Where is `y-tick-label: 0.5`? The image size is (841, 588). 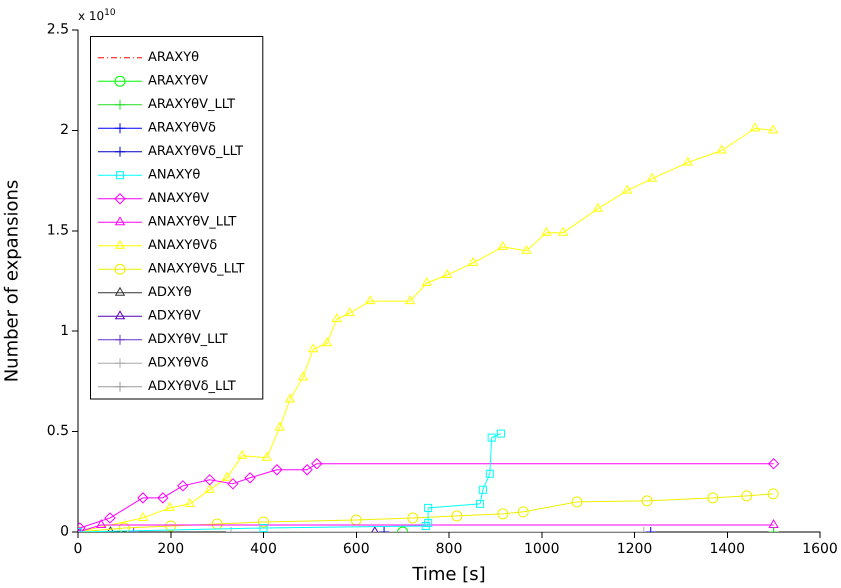
y-tick-label: 0.5 is located at coordinates (57, 431).